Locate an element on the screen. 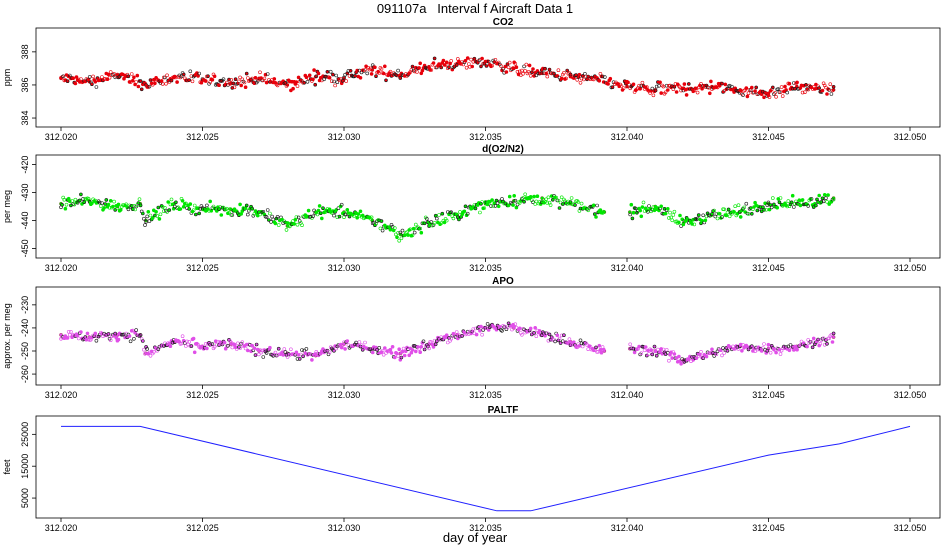 The image size is (950, 550). y-axis-label-apo: approx. per meg is located at coordinates (7, 336).